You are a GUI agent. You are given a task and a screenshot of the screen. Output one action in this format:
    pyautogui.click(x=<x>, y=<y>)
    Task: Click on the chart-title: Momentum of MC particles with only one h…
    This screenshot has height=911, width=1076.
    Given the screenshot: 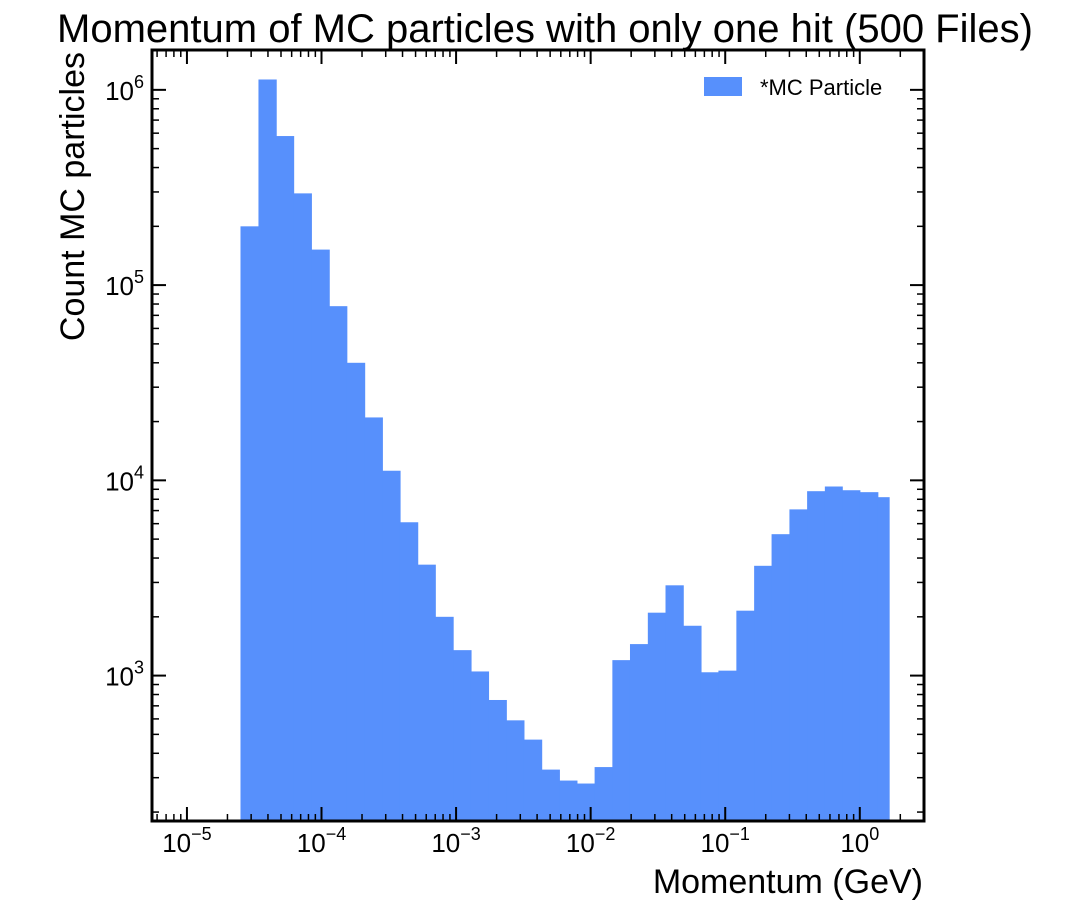 What is the action you would take?
    pyautogui.click(x=545, y=29)
    